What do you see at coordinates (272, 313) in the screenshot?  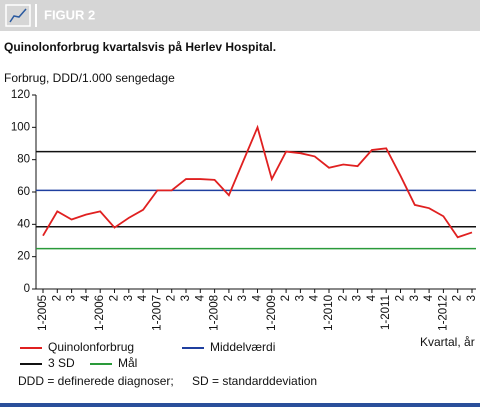 I see `x-tick-label: 1-2009` at bounding box center [272, 313].